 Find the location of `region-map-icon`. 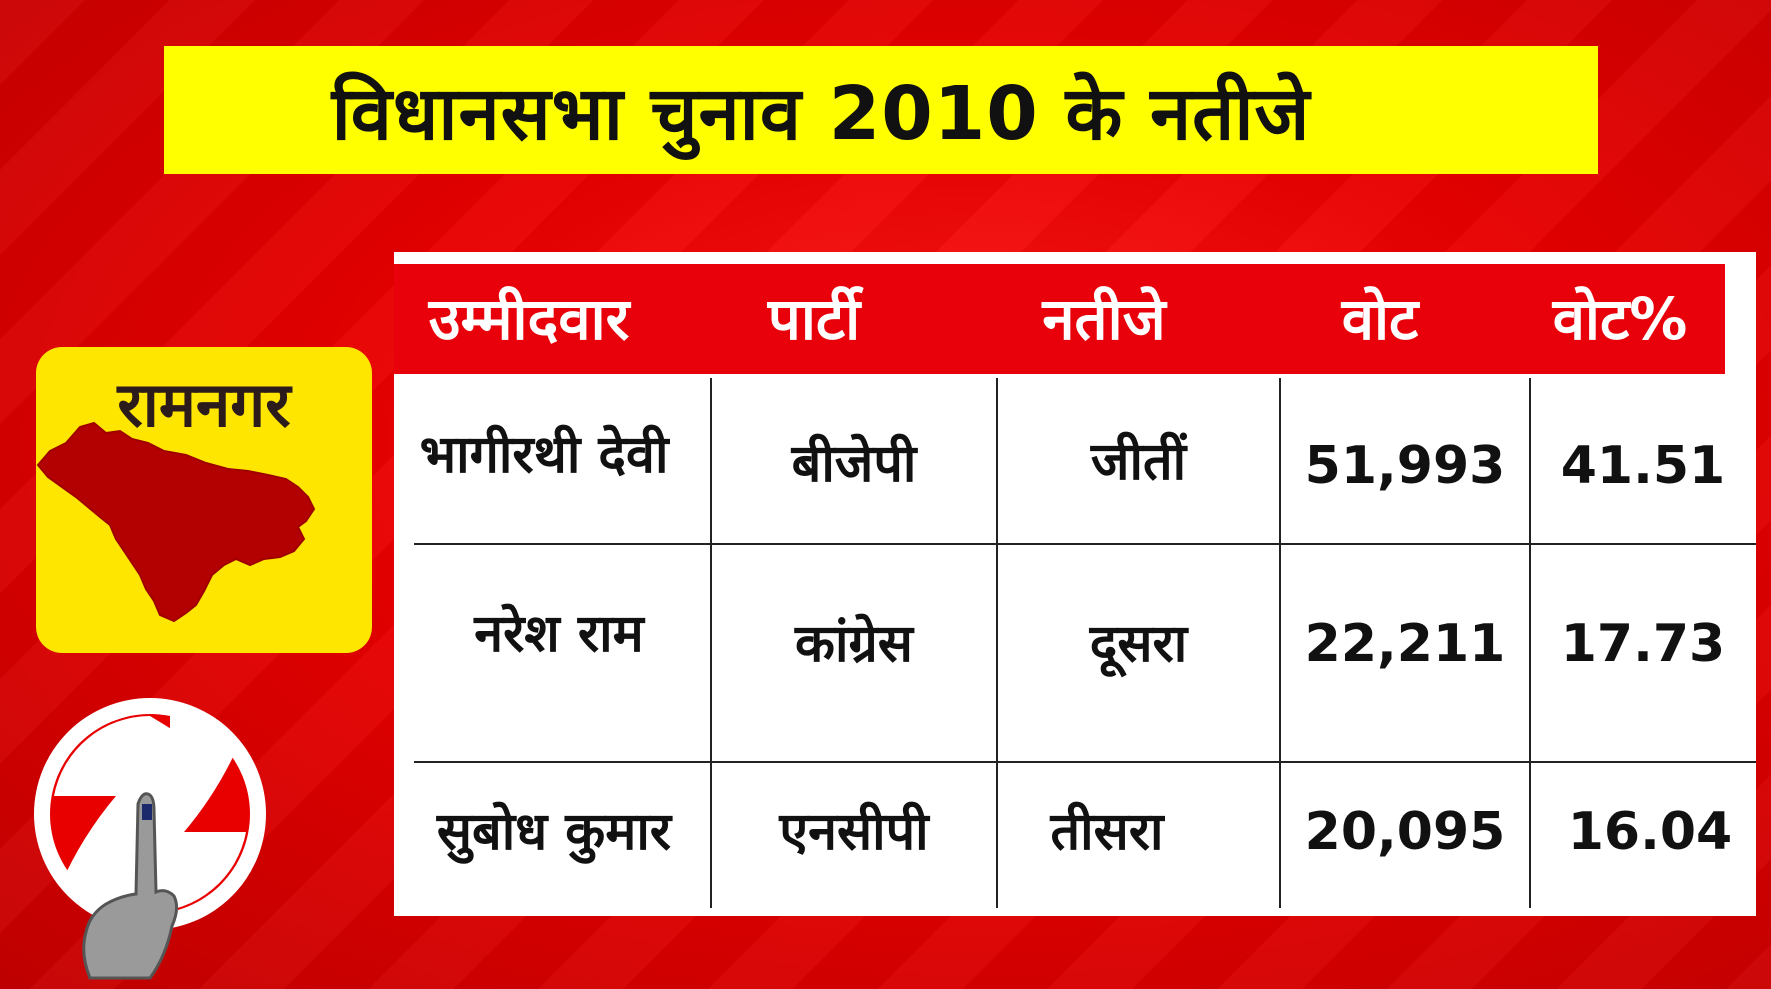

region-map-icon is located at coordinates (176, 522).